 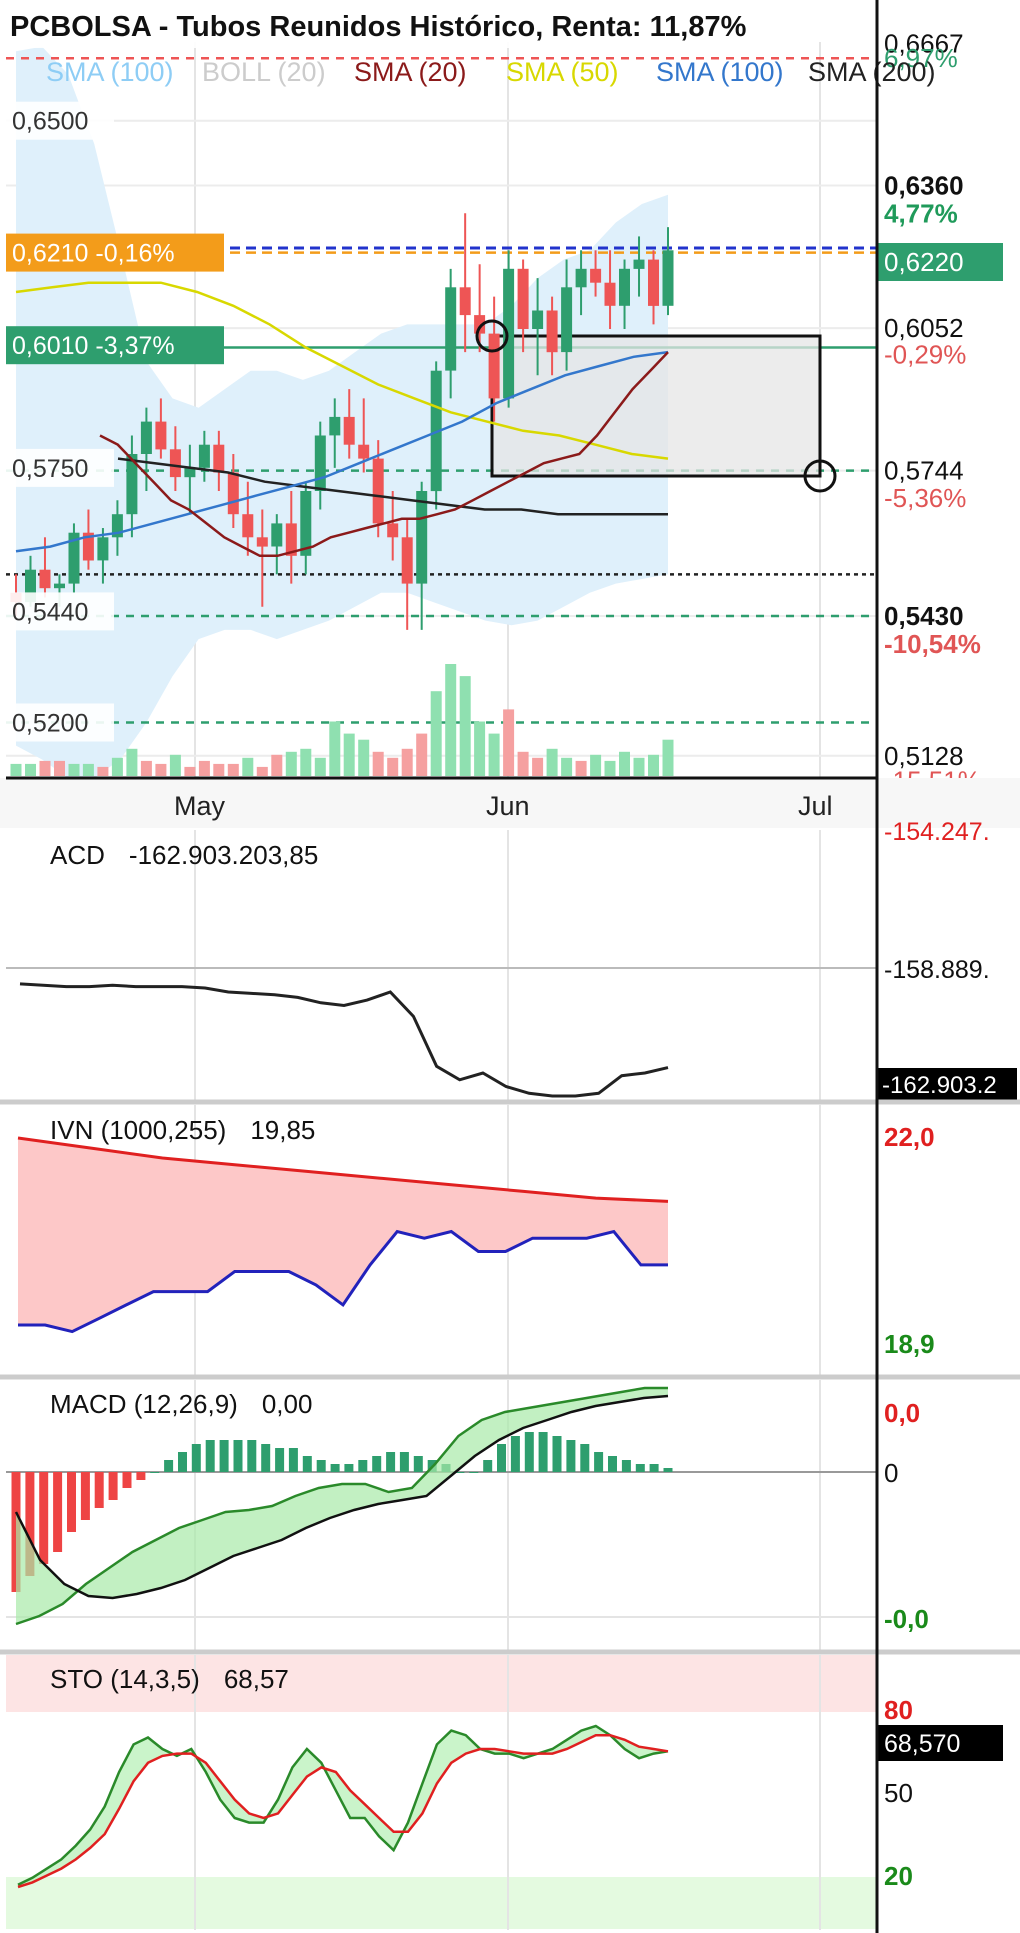 I want to click on acd-right-top: -154.247., so click(x=937, y=832).